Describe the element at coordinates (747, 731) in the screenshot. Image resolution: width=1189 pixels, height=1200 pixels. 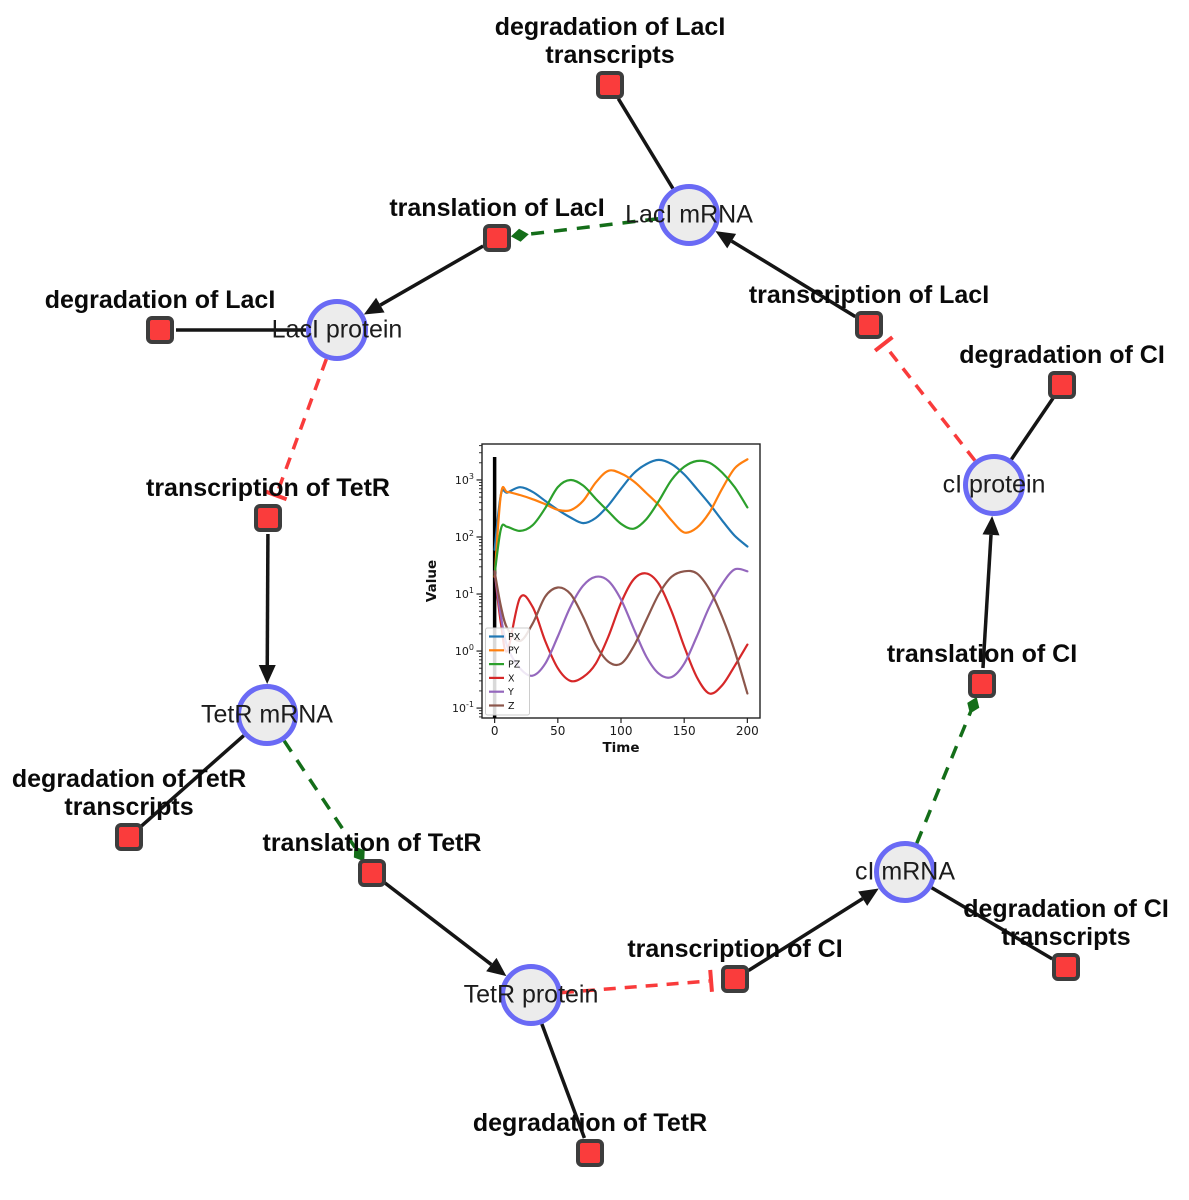
I see `x-tick-label: 200` at that location.